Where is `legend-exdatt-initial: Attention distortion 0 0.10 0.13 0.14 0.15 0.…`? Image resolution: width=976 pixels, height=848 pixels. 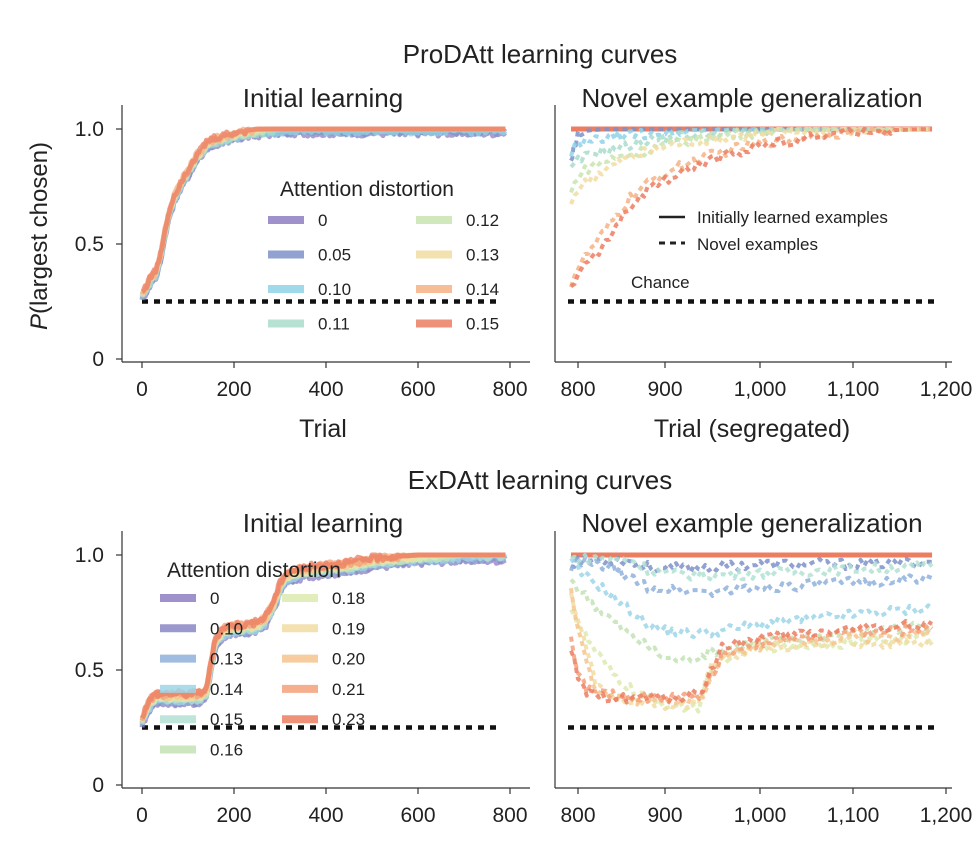
legend-exdatt-initial: Attention distortion 0 0.10 0.13 0.14 0.15 0.… is located at coordinates (262, 659).